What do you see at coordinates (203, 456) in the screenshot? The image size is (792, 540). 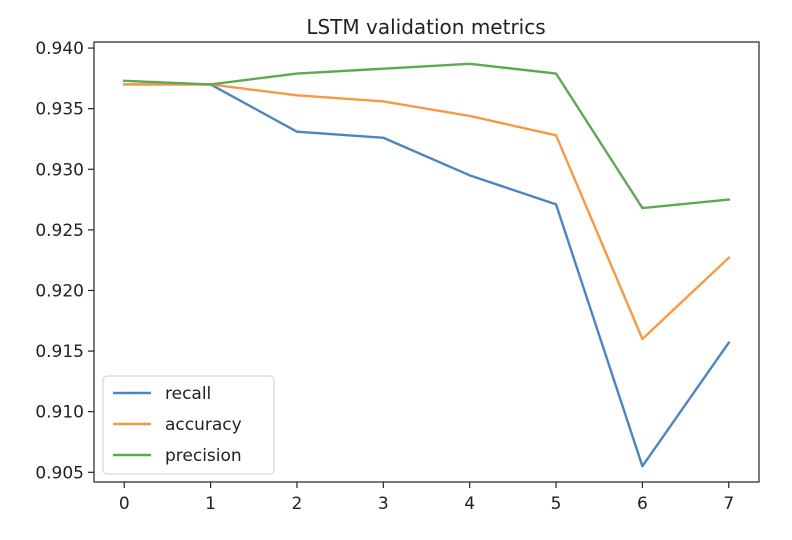 I see `legend-label-precision: precision` at bounding box center [203, 456].